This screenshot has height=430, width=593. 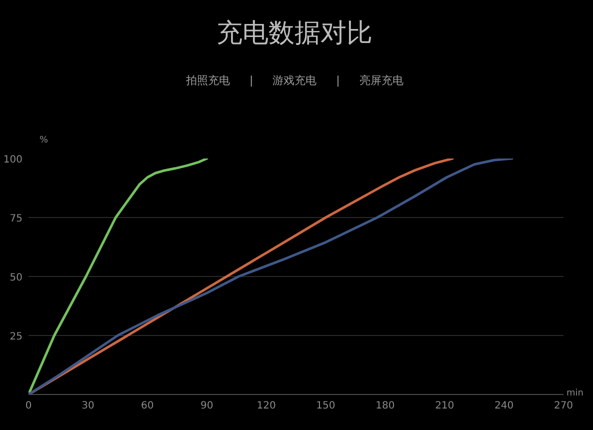 What do you see at coordinates (207, 406) in the screenshot?
I see `x-tick-label: 90` at bounding box center [207, 406].